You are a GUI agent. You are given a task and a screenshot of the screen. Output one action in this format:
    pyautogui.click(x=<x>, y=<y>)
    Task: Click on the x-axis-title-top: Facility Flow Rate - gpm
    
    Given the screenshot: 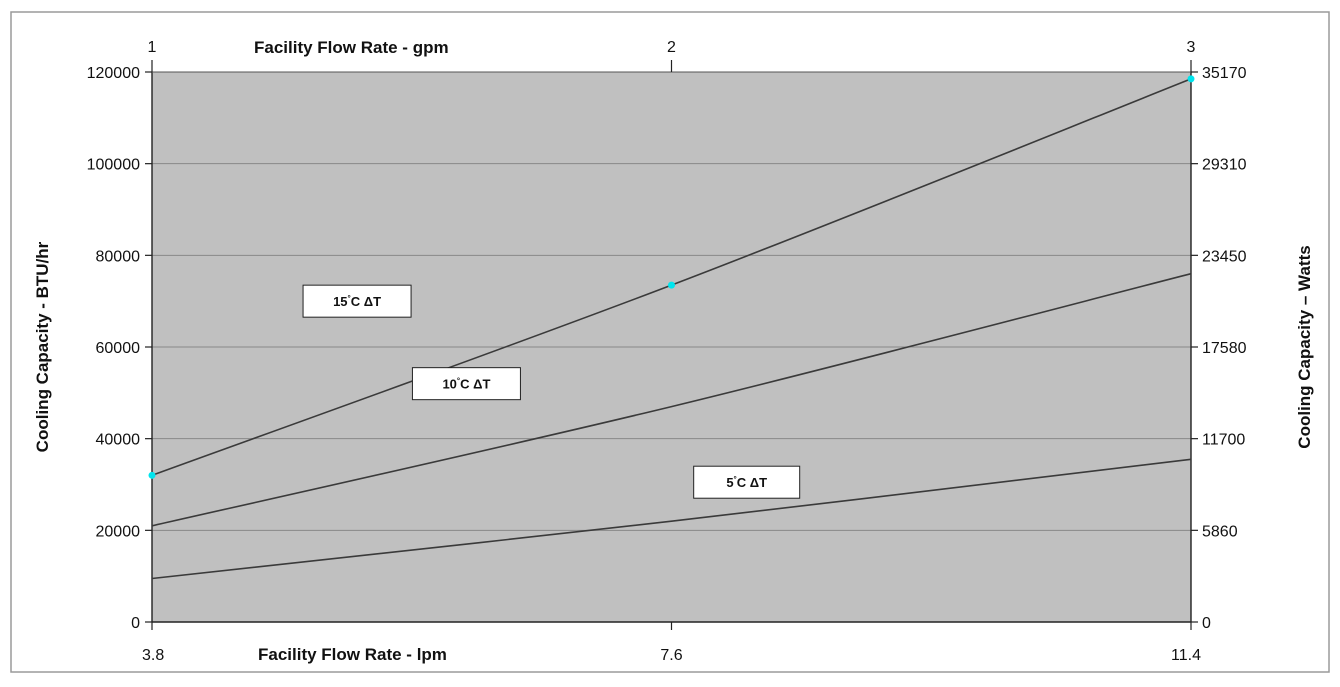 What is the action you would take?
    pyautogui.click(x=351, y=47)
    